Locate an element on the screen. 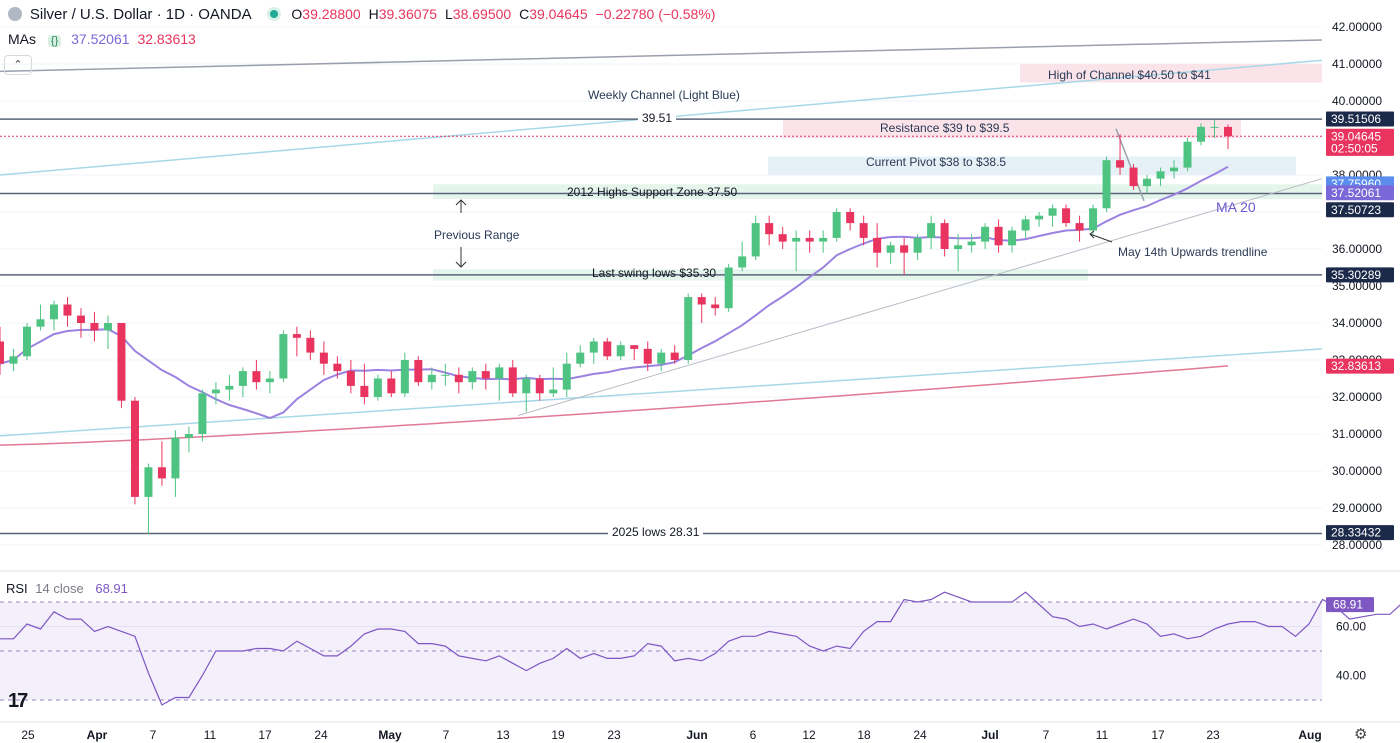  settings-braces-icon: {} is located at coordinates (54, 41).